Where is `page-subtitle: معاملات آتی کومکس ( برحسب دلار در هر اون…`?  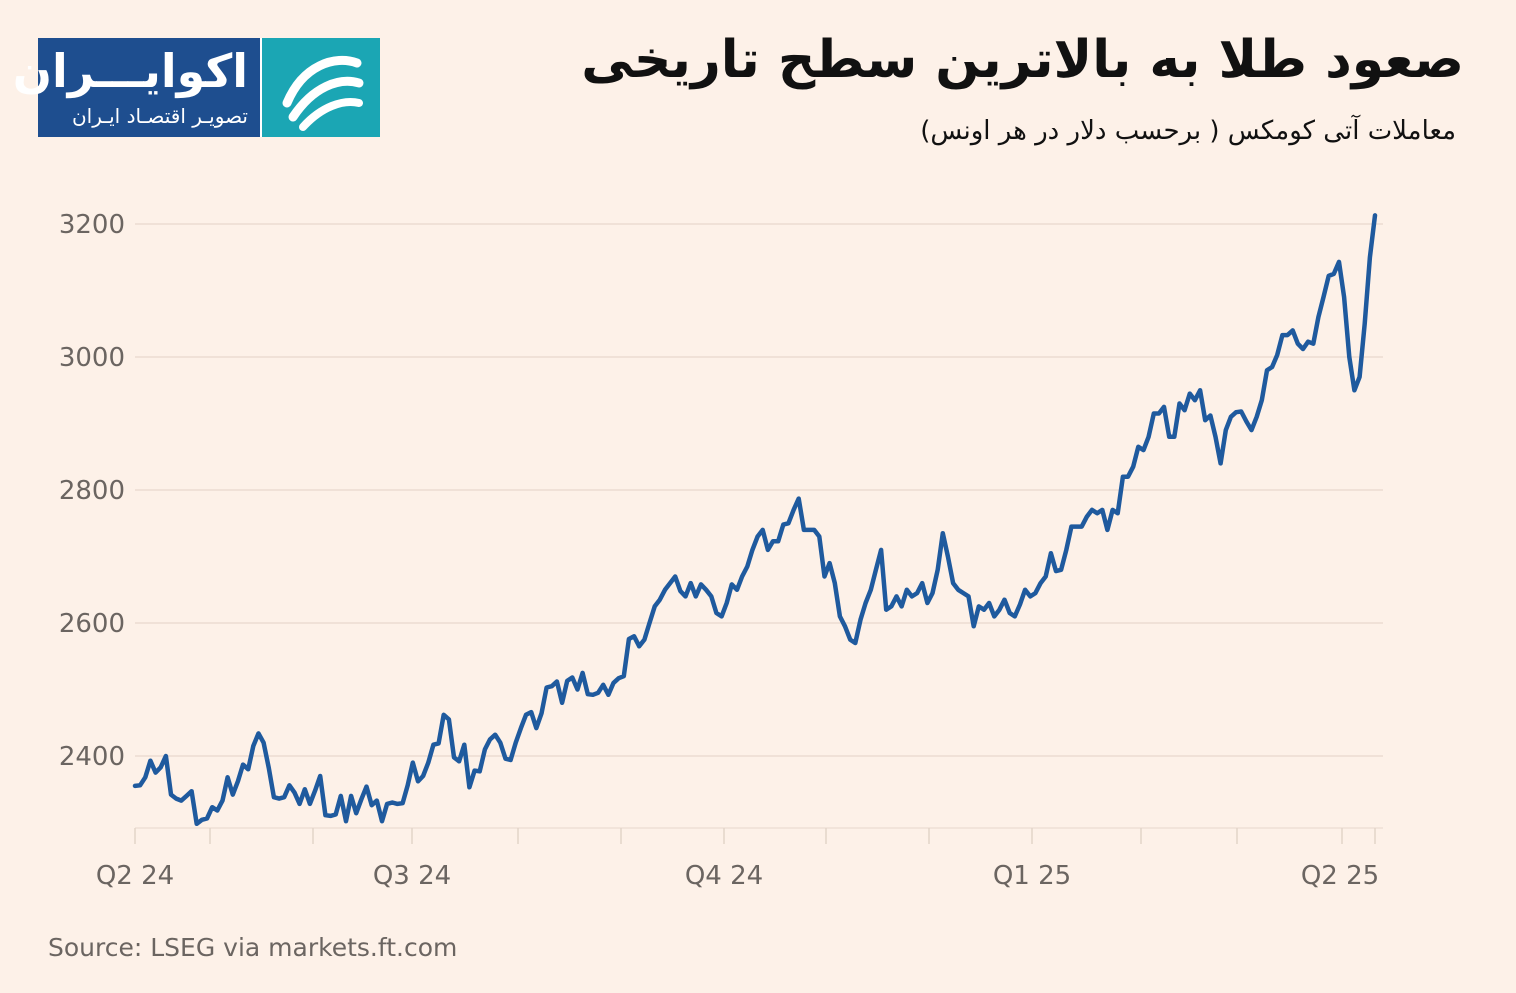 page-subtitle: معاملات آتی کومکس ( برحسب دلار در هر اون… is located at coordinates (1188, 131).